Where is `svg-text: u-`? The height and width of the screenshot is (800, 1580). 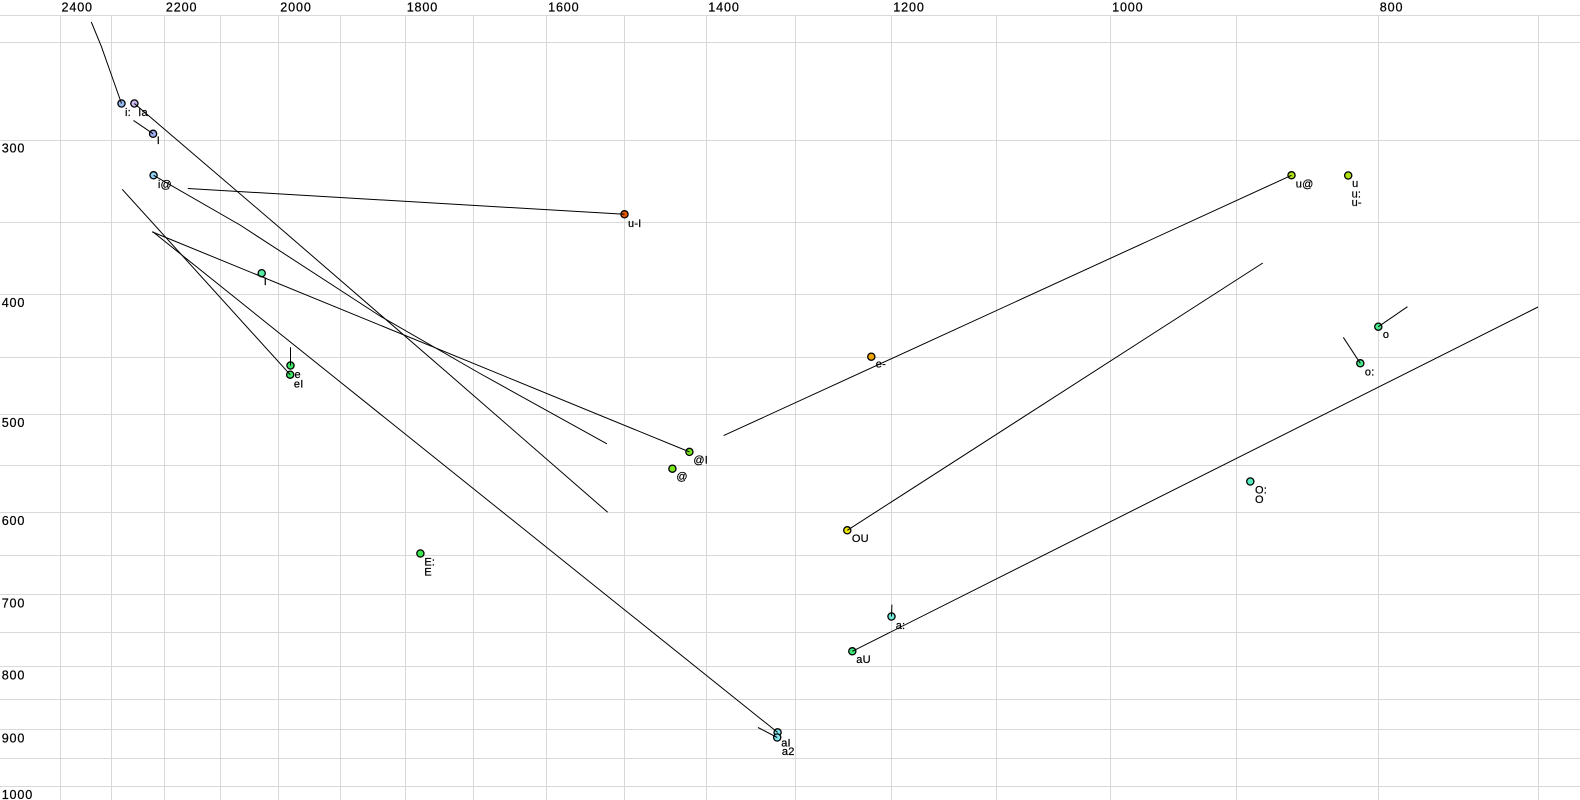
svg-text: u- is located at coordinates (1357, 203).